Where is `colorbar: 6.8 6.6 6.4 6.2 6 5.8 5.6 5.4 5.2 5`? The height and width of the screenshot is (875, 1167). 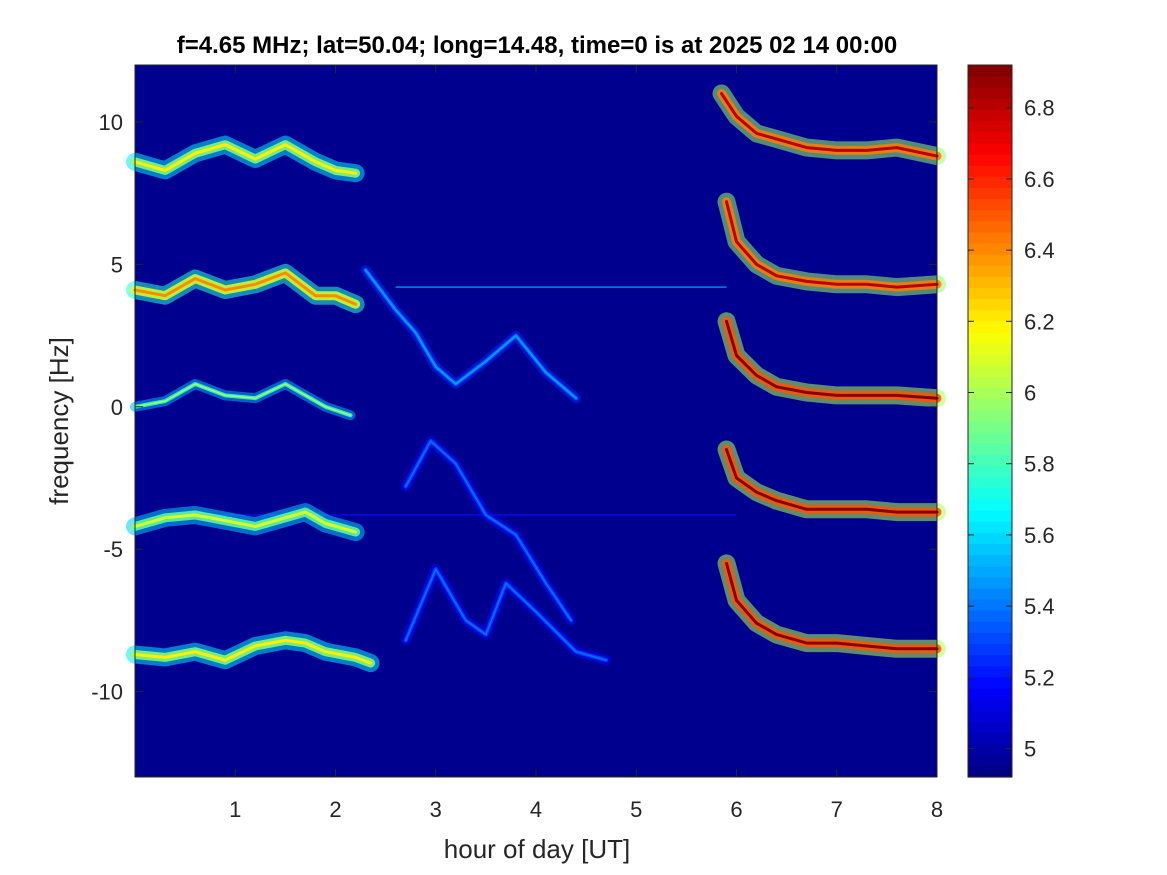
colorbar: 6.8 6.6 6.4 6.2 6 5.8 5.6 5.4 5.2 5 is located at coordinates (1011, 421).